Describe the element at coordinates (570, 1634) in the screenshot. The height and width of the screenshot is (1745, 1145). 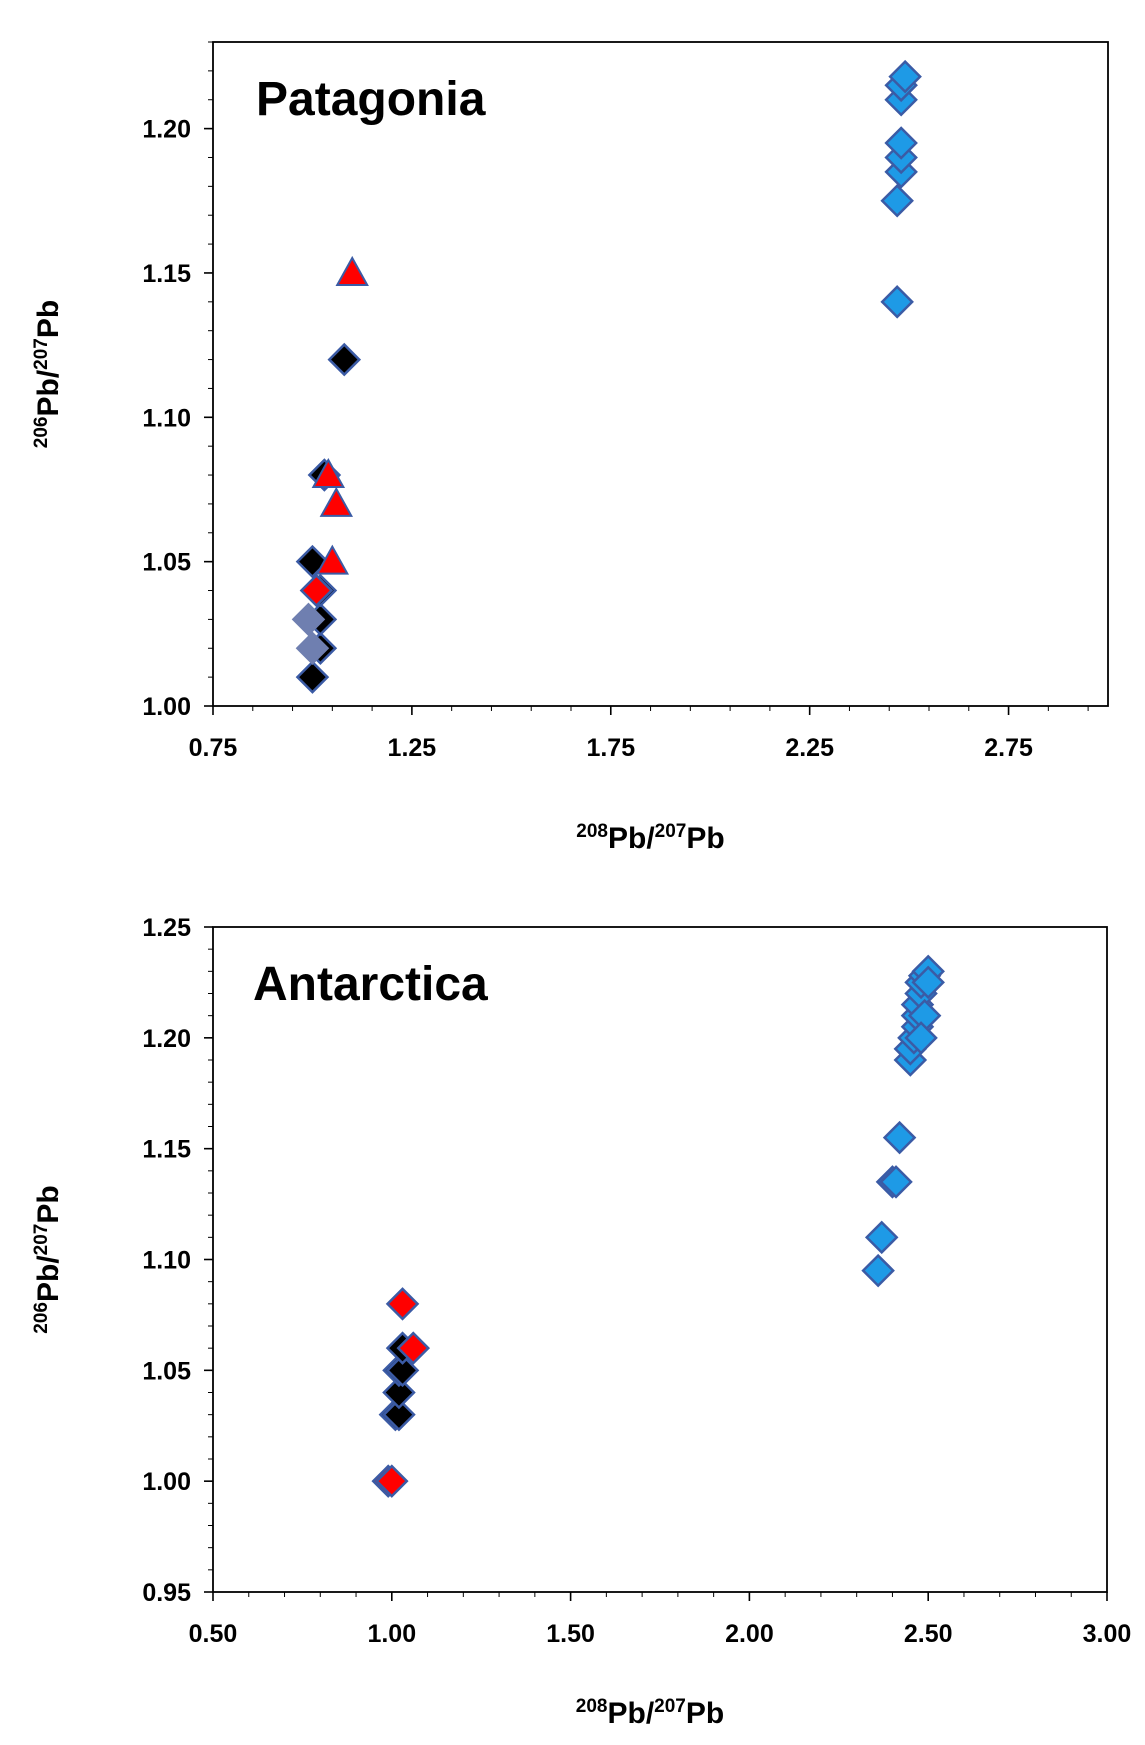
I see `x-tick-label: 1.50` at that location.